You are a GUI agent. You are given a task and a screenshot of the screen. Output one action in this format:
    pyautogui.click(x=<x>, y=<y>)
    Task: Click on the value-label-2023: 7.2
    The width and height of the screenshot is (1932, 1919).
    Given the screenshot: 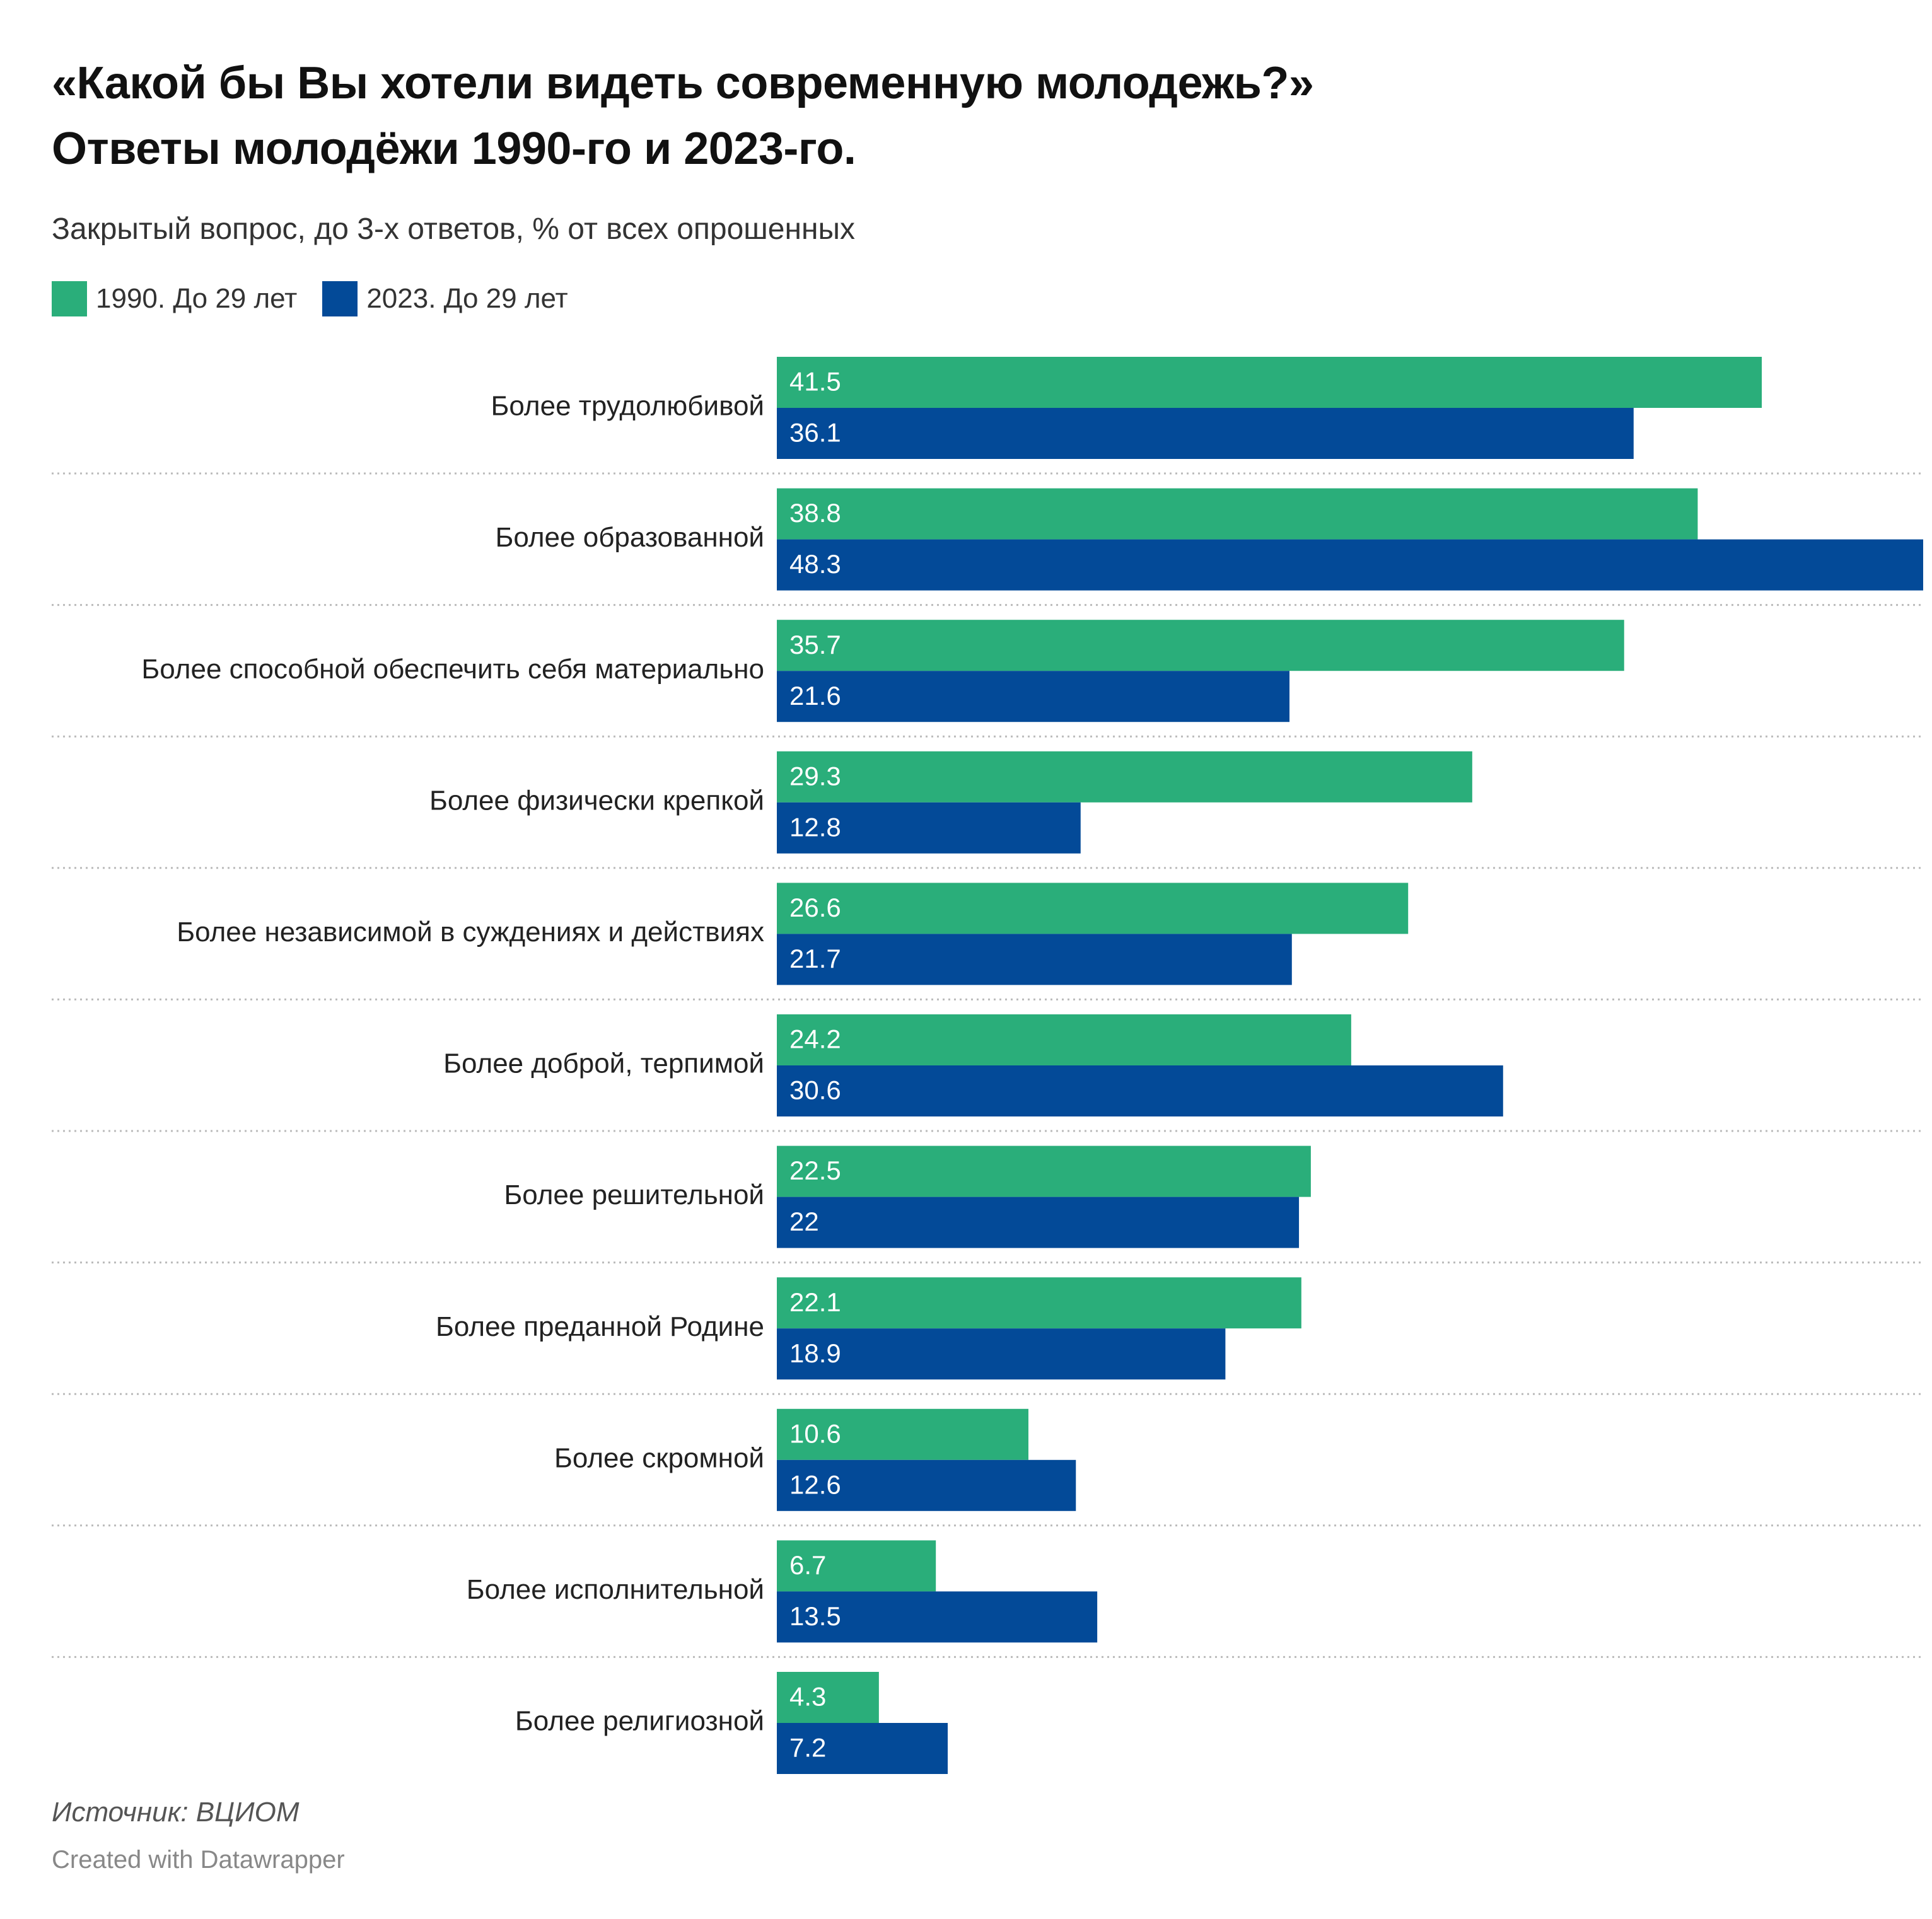 What is the action you would take?
    pyautogui.click(x=807, y=1748)
    